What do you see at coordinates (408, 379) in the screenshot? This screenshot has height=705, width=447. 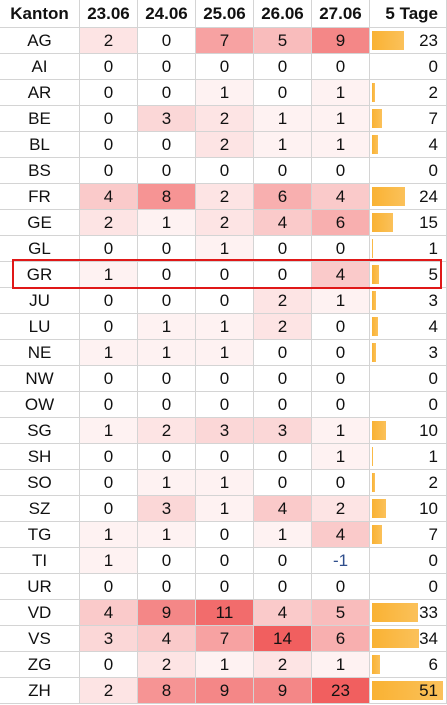 I see `total-cell: 0` at bounding box center [408, 379].